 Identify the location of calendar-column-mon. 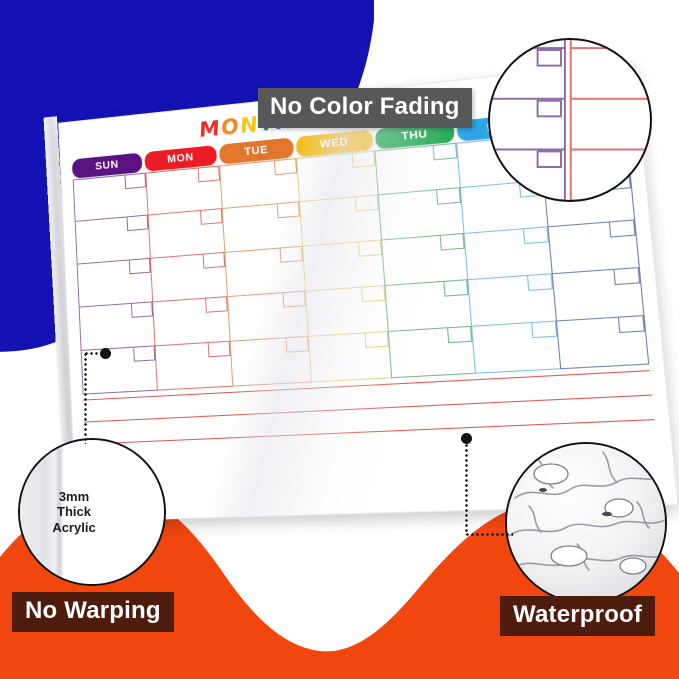
(188, 278).